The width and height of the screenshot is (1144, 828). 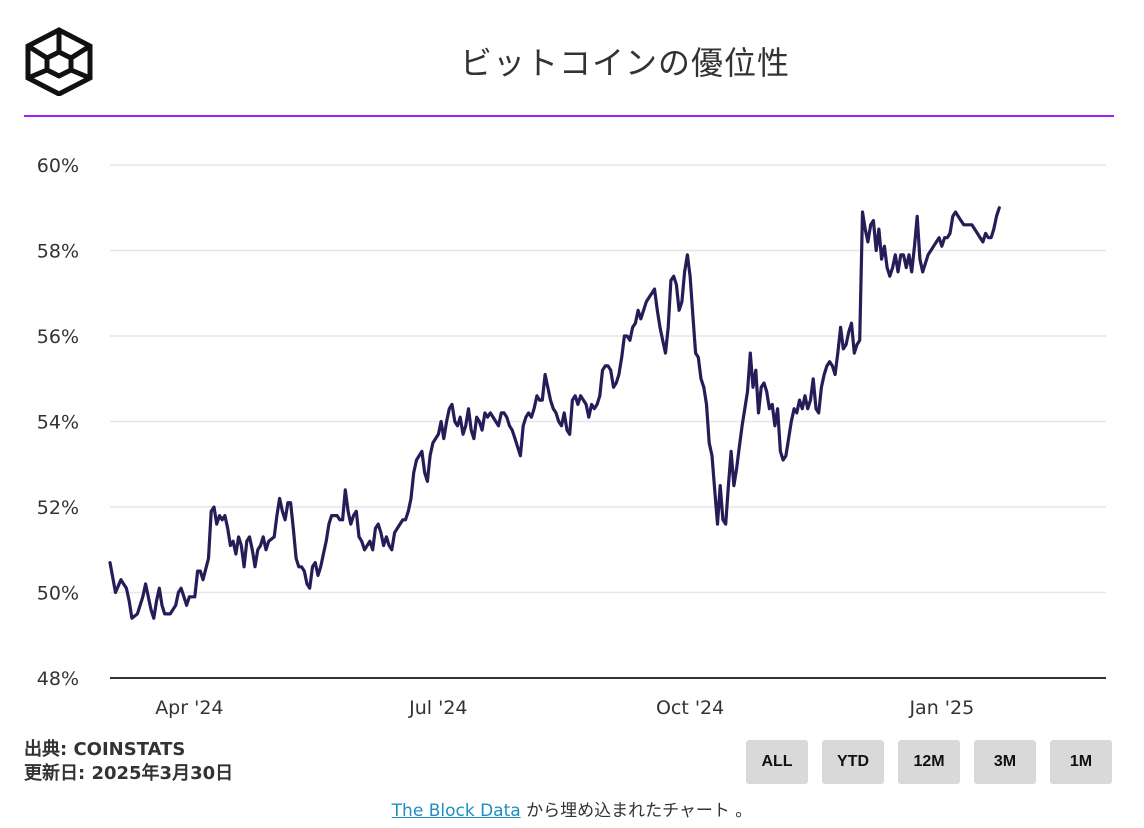 What do you see at coordinates (853, 762) in the screenshot?
I see `range-ytd-button: YTD` at bounding box center [853, 762].